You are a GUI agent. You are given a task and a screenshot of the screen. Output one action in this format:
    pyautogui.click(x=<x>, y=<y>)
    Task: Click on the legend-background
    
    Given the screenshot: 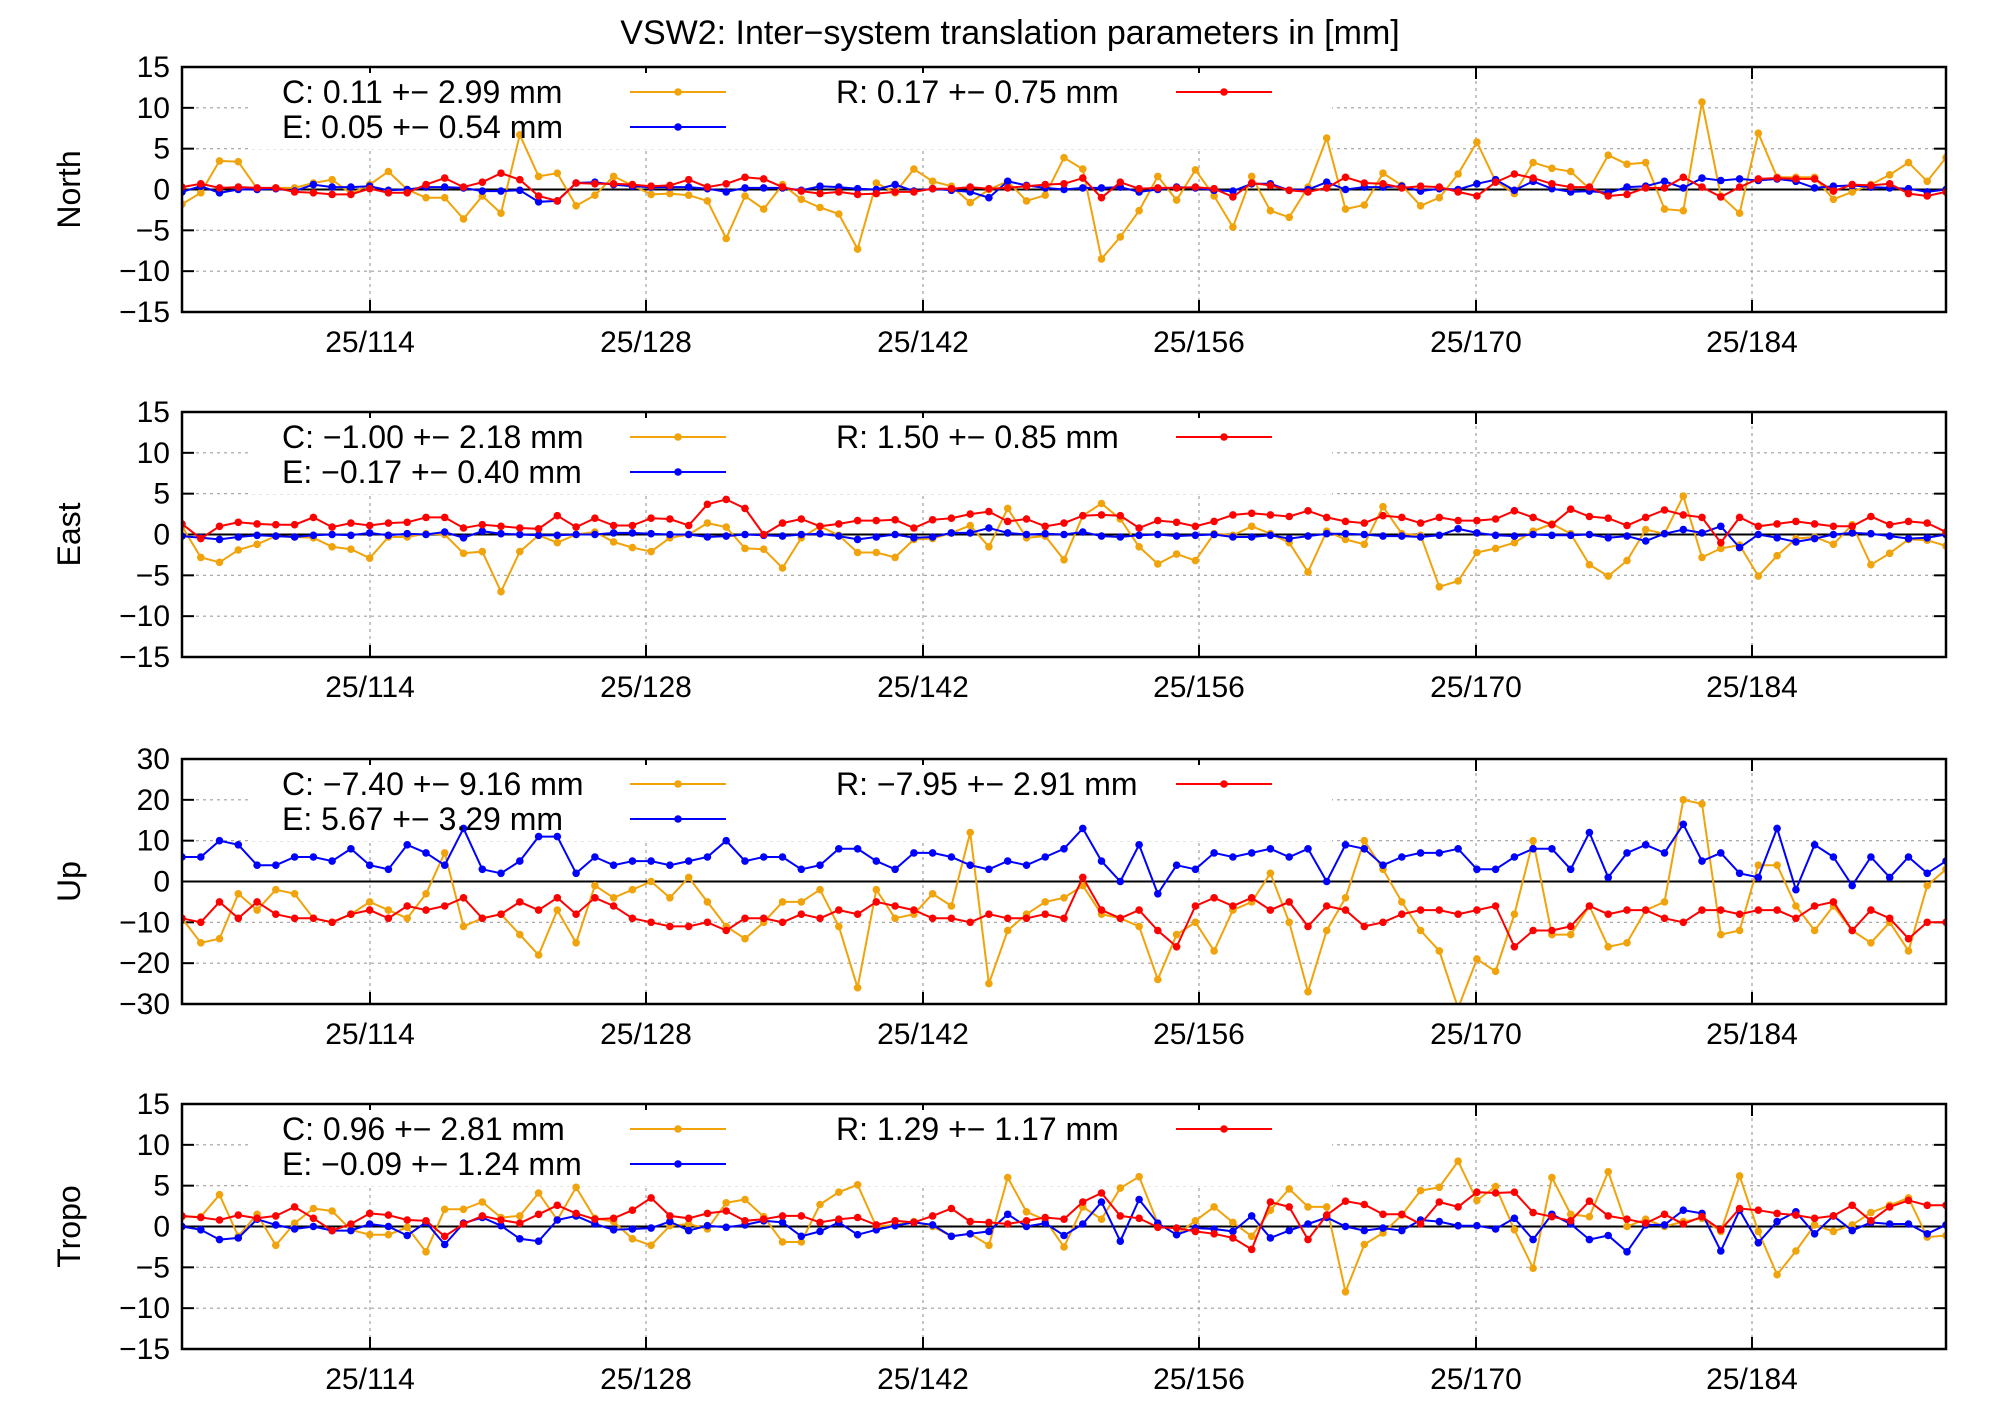 What is the action you would take?
    pyautogui.click(x=792, y=111)
    